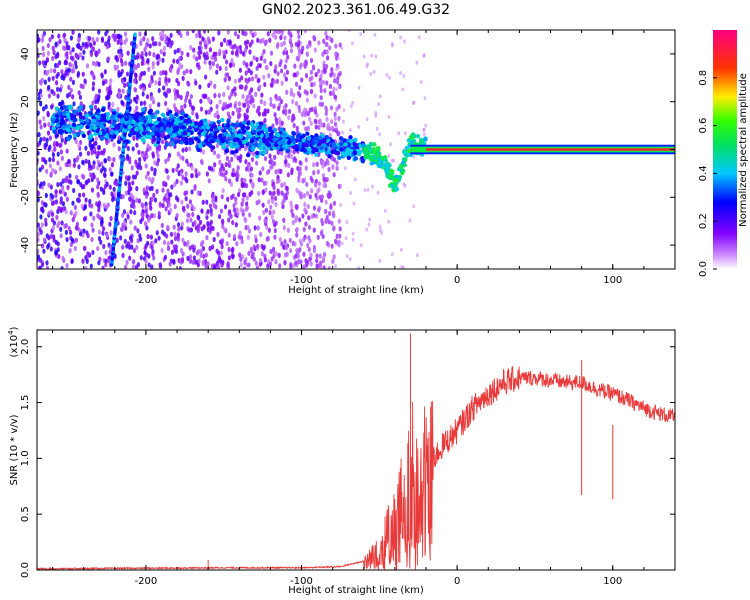 This screenshot has width=750, height=600. I want to click on spectrogram-y-tick-label: -20, so click(25, 197).